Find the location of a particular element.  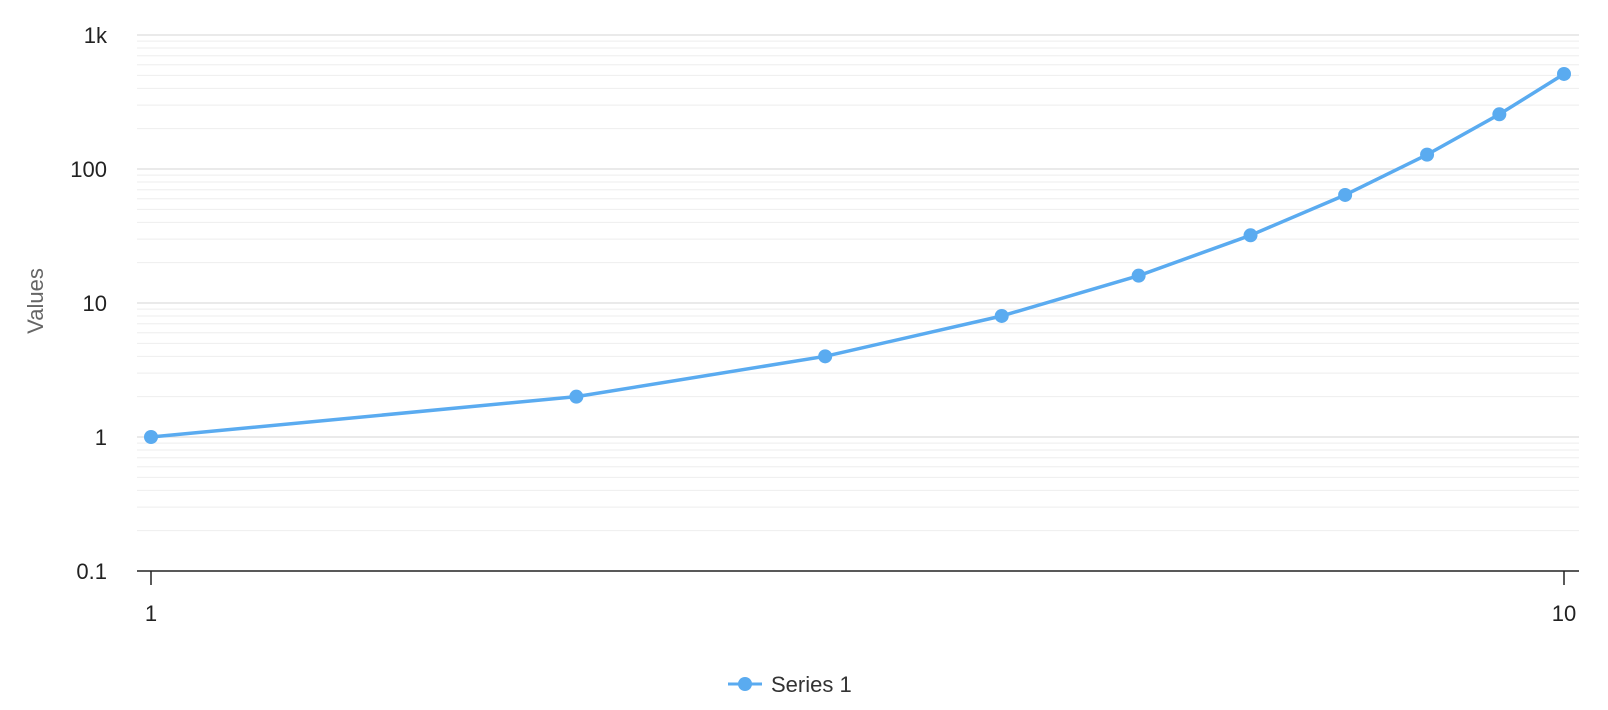

x-tick-label: 10 is located at coordinates (1564, 613).